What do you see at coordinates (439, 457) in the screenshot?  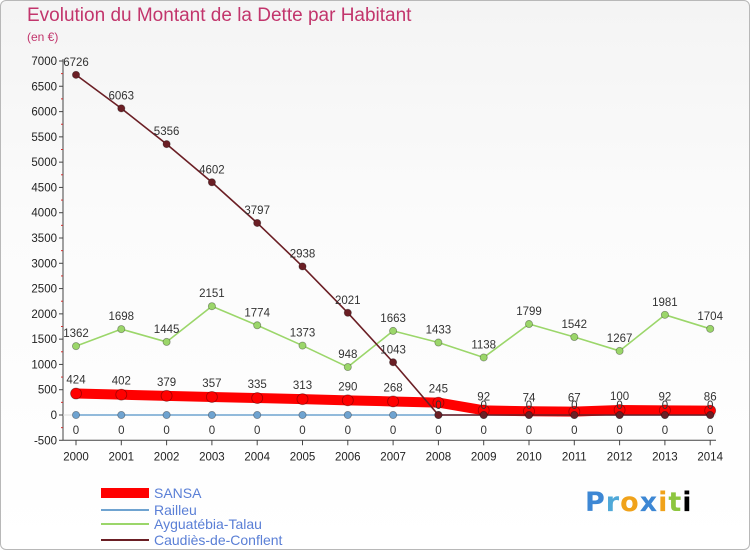 I see `x-tick-label: 2008` at bounding box center [439, 457].